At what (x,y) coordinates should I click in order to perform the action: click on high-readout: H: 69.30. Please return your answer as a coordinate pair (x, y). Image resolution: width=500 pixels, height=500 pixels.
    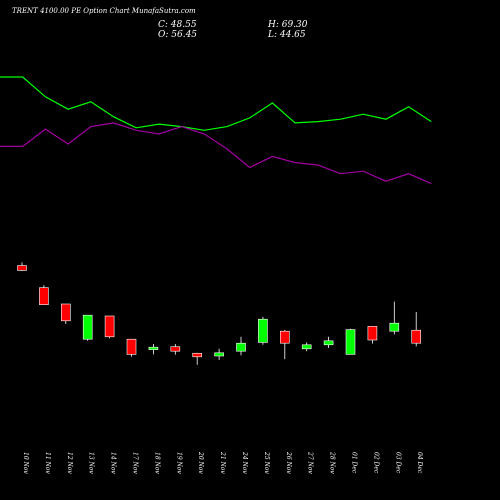
    Looking at the image, I should click on (288, 25).